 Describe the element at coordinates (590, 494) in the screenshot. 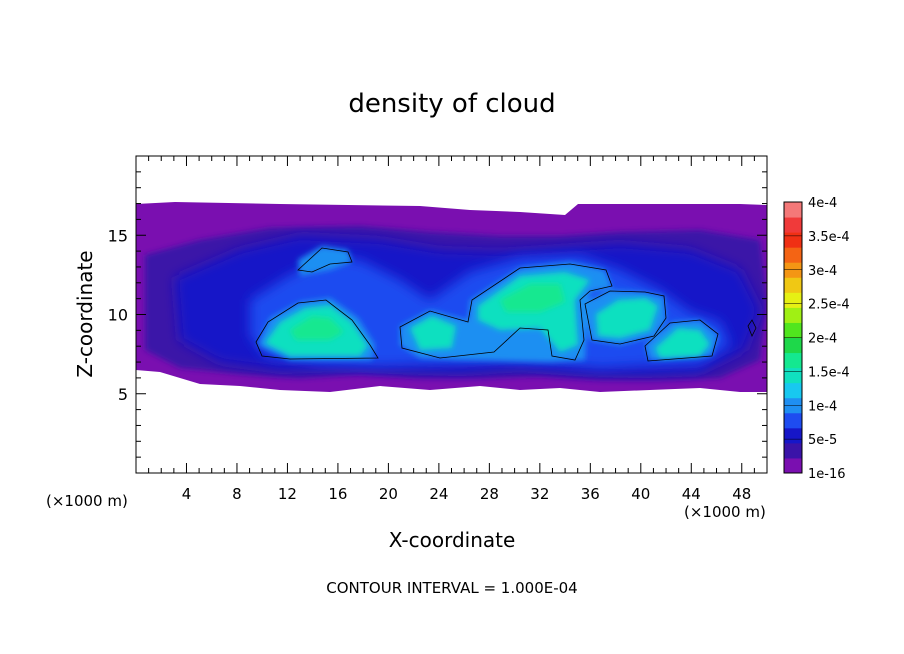

I see `x-tick-label: 36` at that location.